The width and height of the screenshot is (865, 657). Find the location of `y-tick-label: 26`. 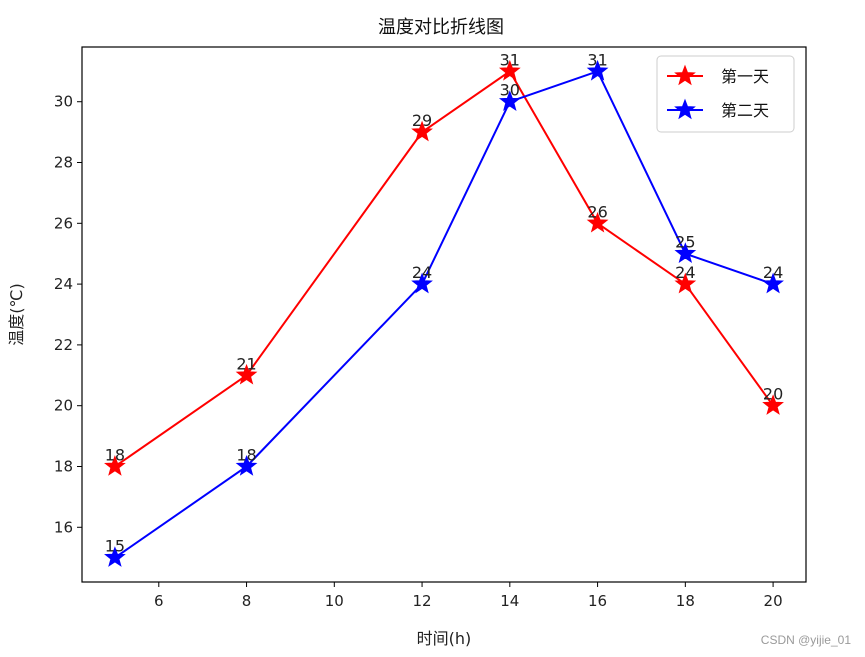

y-tick-label: 26 is located at coordinates (63, 223).